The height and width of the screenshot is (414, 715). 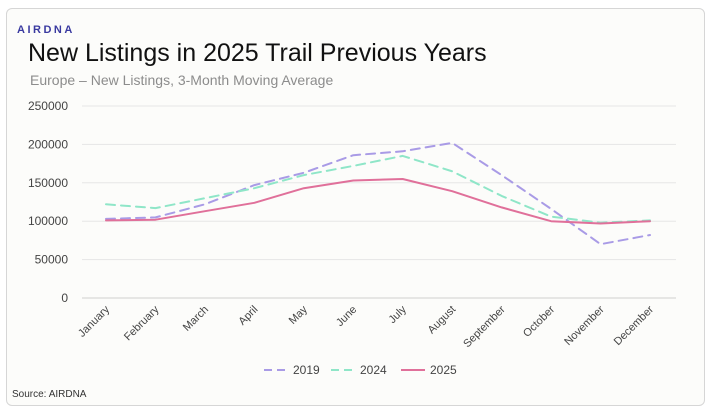 I want to click on legend-label-2019: 2019, so click(x=306, y=370).